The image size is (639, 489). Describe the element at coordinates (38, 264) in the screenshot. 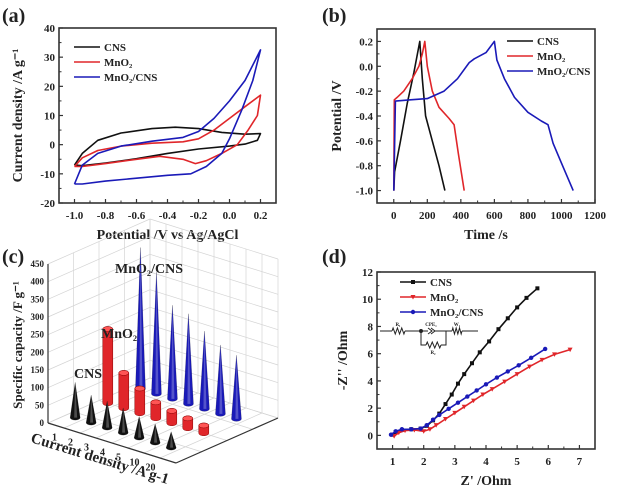

I see `y-tick-label: 450` at that location.